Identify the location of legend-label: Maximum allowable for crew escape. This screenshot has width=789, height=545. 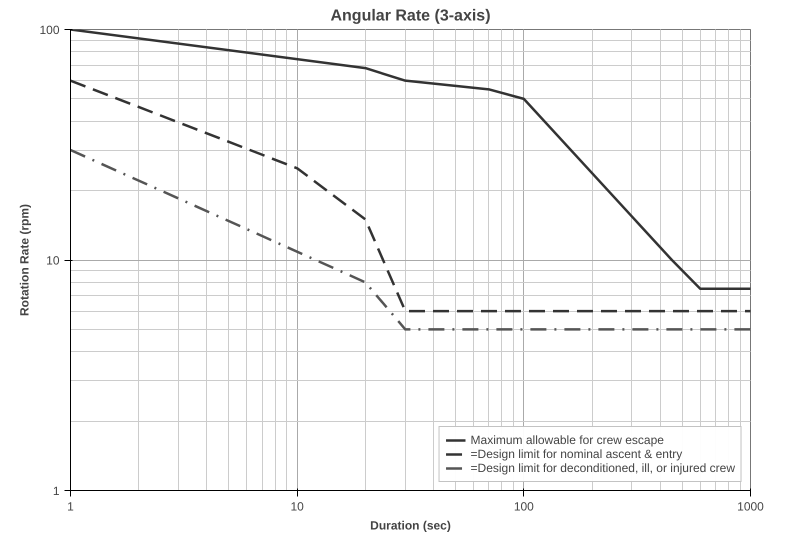
(567, 440).